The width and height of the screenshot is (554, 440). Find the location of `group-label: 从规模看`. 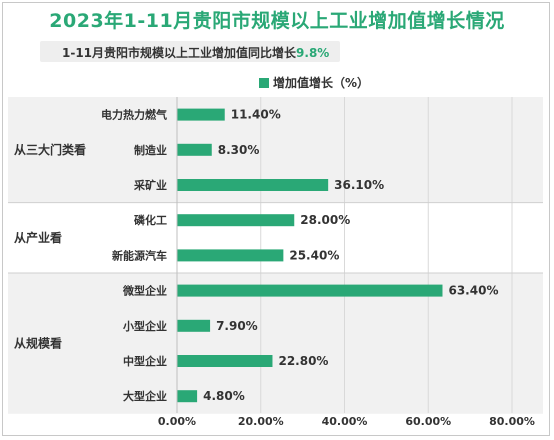

group-label: 从规模看 is located at coordinates (38, 342).